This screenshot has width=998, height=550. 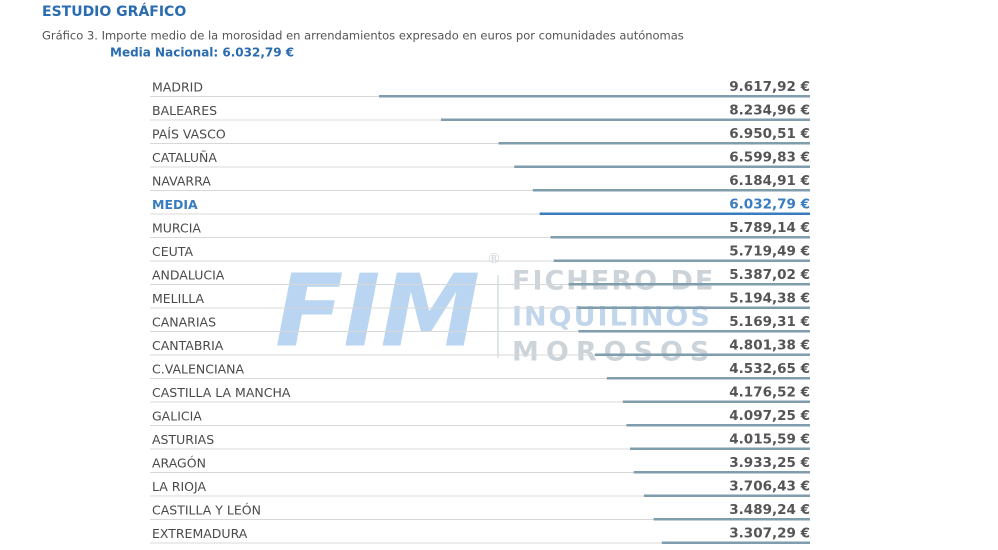 What do you see at coordinates (183, 439) in the screenshot?
I see `category-label: ASTURIAS` at bounding box center [183, 439].